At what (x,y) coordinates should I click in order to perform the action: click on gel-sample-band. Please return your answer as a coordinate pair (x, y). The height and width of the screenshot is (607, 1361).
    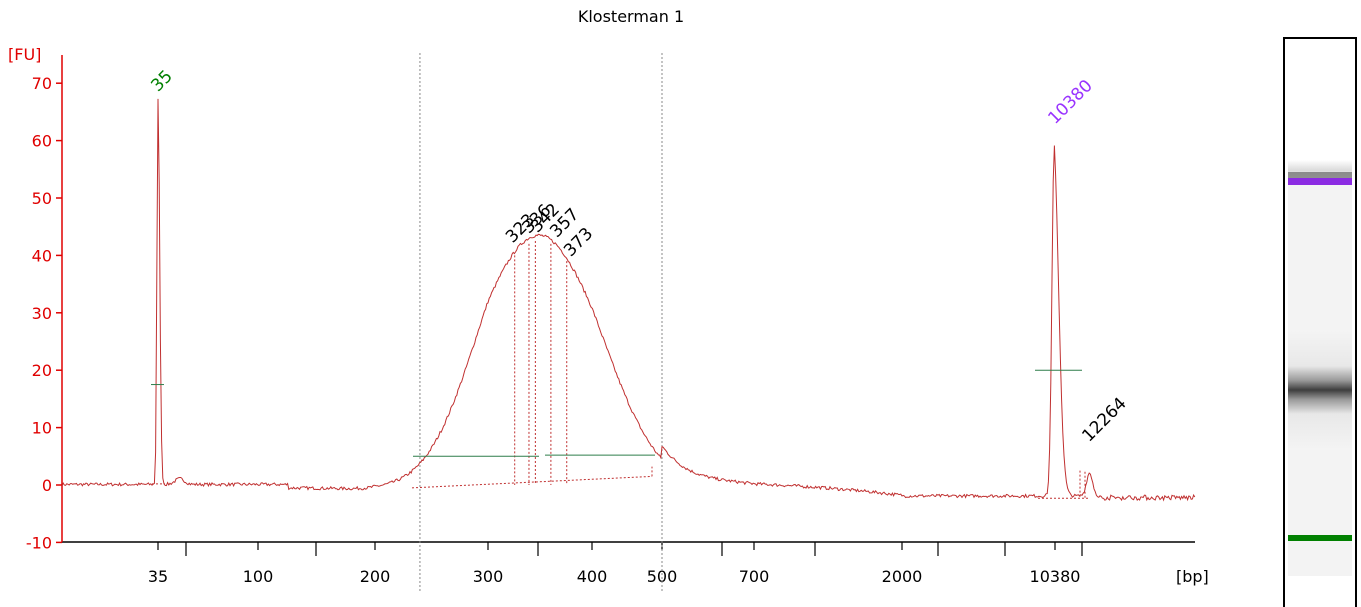
    Looking at the image, I should click on (1320, 390).